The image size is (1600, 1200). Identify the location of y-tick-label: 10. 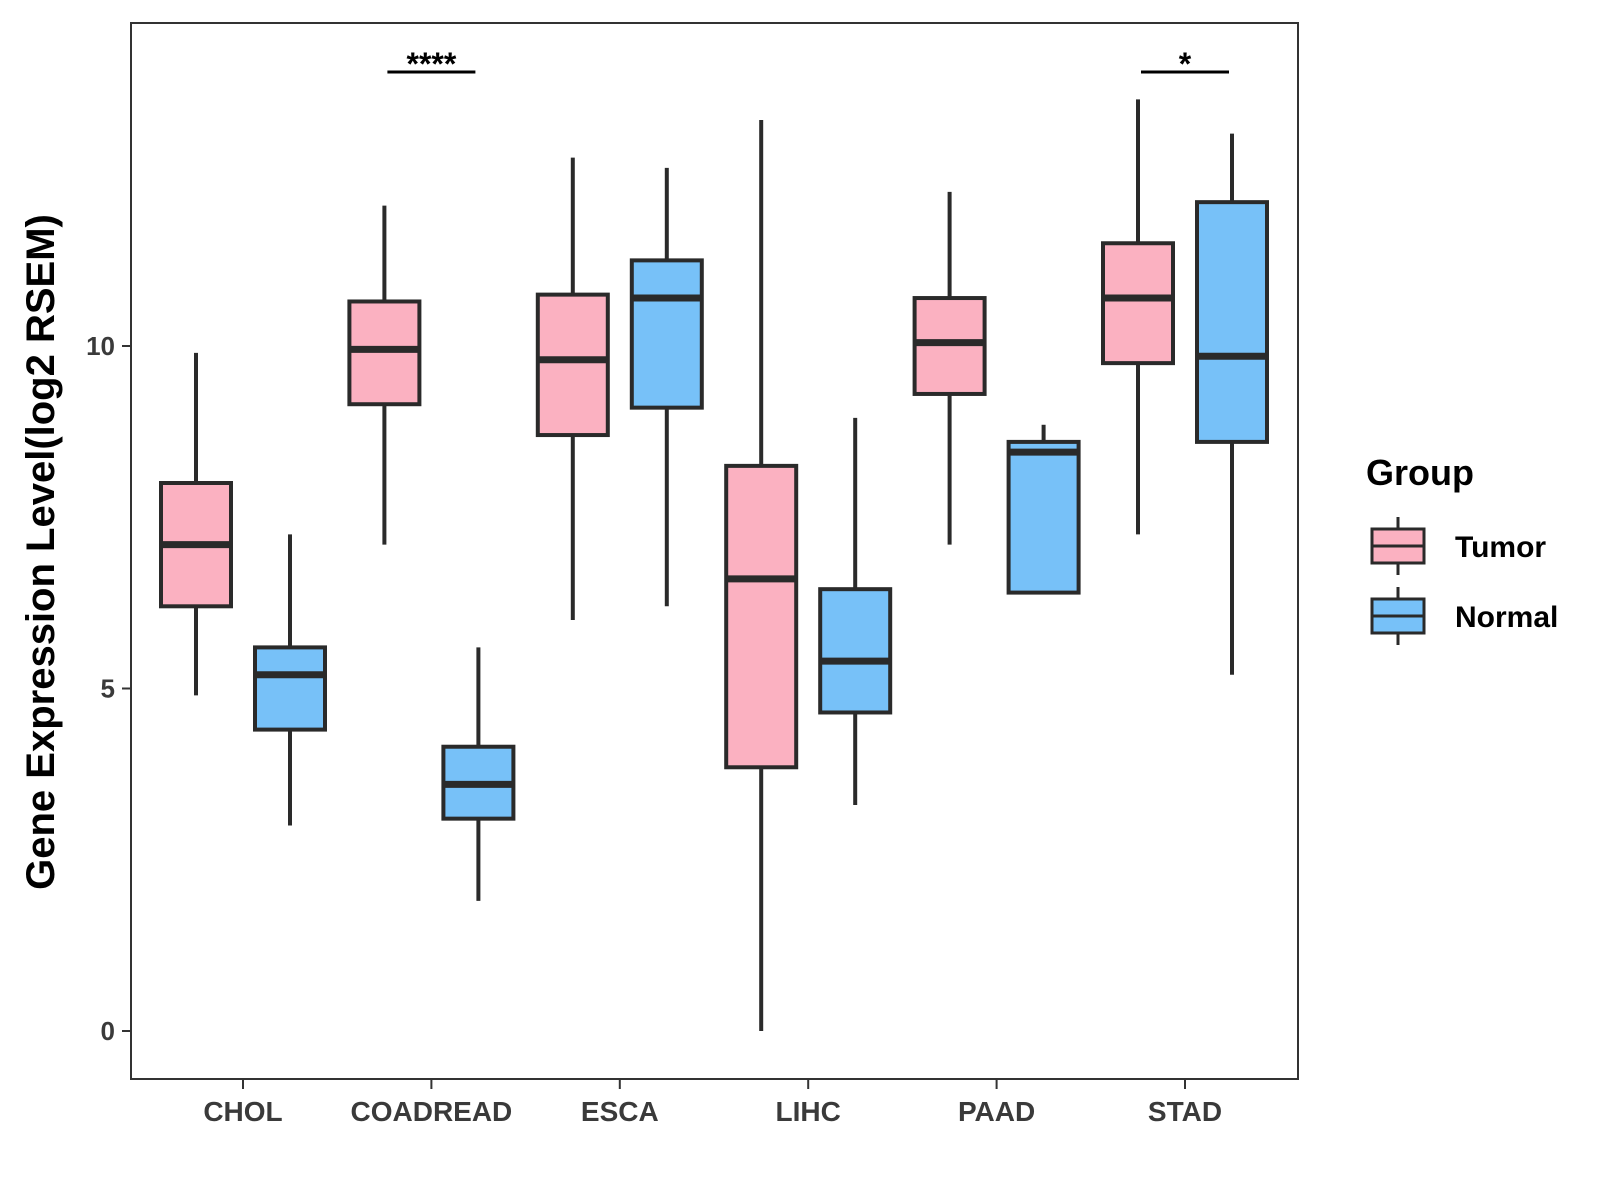
(100, 346).